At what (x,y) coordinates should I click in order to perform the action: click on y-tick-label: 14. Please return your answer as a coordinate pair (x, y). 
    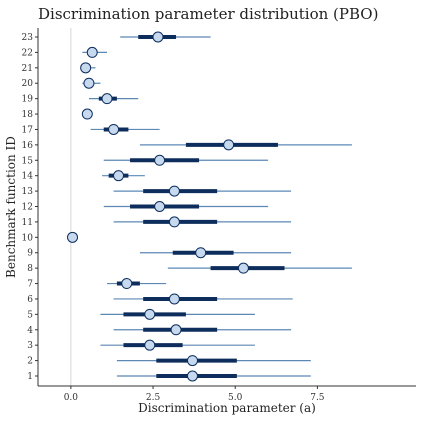
    Looking at the image, I should click on (28, 177).